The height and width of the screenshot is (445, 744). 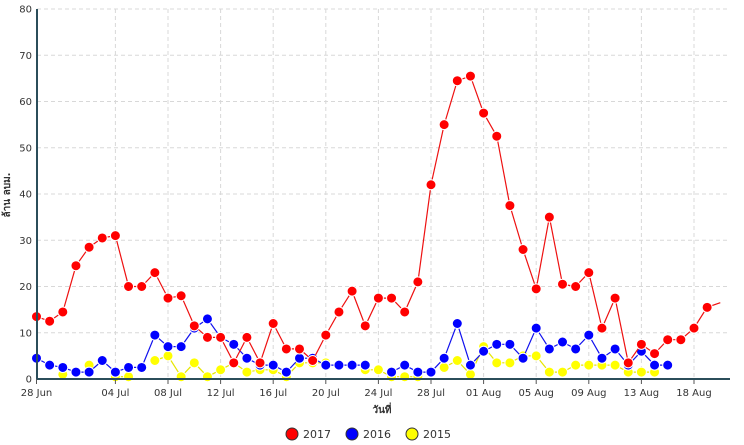 I want to click on legend-item-2015: 2015, so click(x=428, y=434).